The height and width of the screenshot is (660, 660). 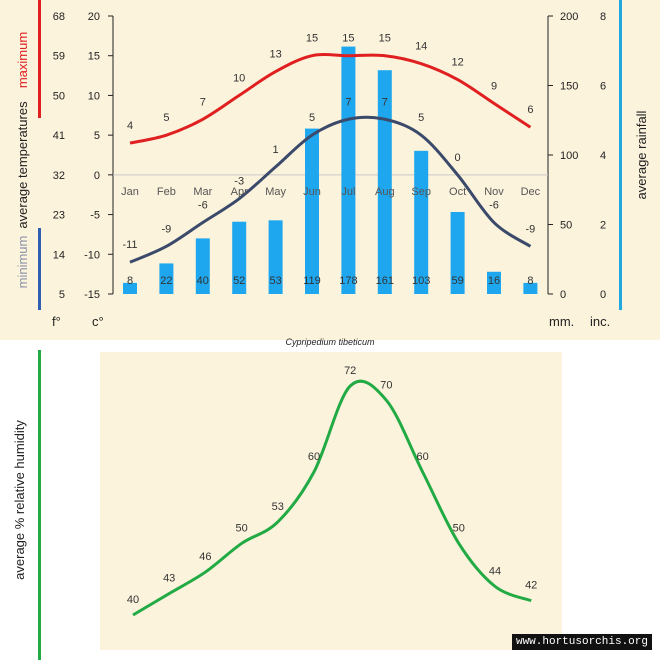 What do you see at coordinates (421, 192) in the screenshot?
I see `month-tick-label: Sep` at bounding box center [421, 192].